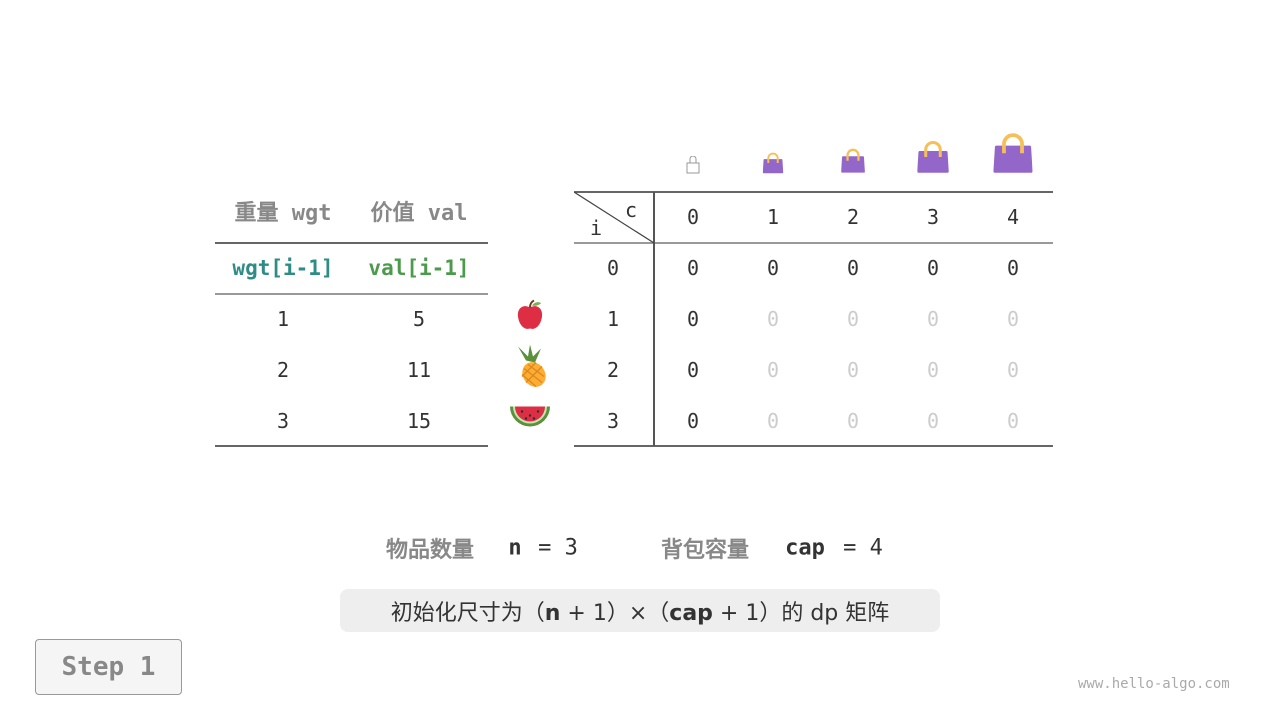  What do you see at coordinates (615, 613) in the screenshot?
I see `note-part: + 1）×（` at bounding box center [615, 613].